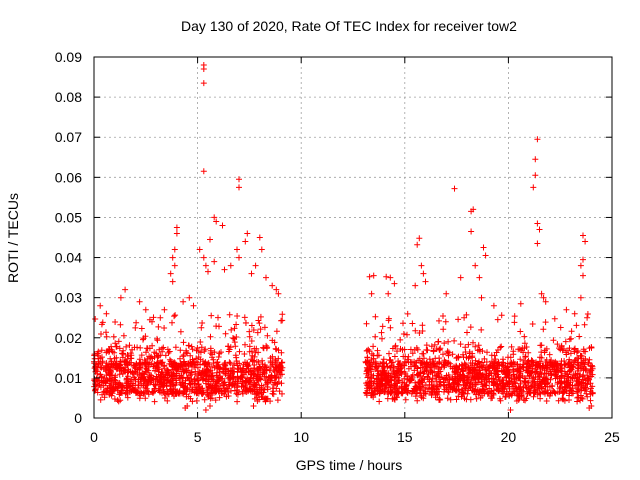 The width and height of the screenshot is (640, 480). I want to click on y-tick-label: 0.04, so click(68, 258).